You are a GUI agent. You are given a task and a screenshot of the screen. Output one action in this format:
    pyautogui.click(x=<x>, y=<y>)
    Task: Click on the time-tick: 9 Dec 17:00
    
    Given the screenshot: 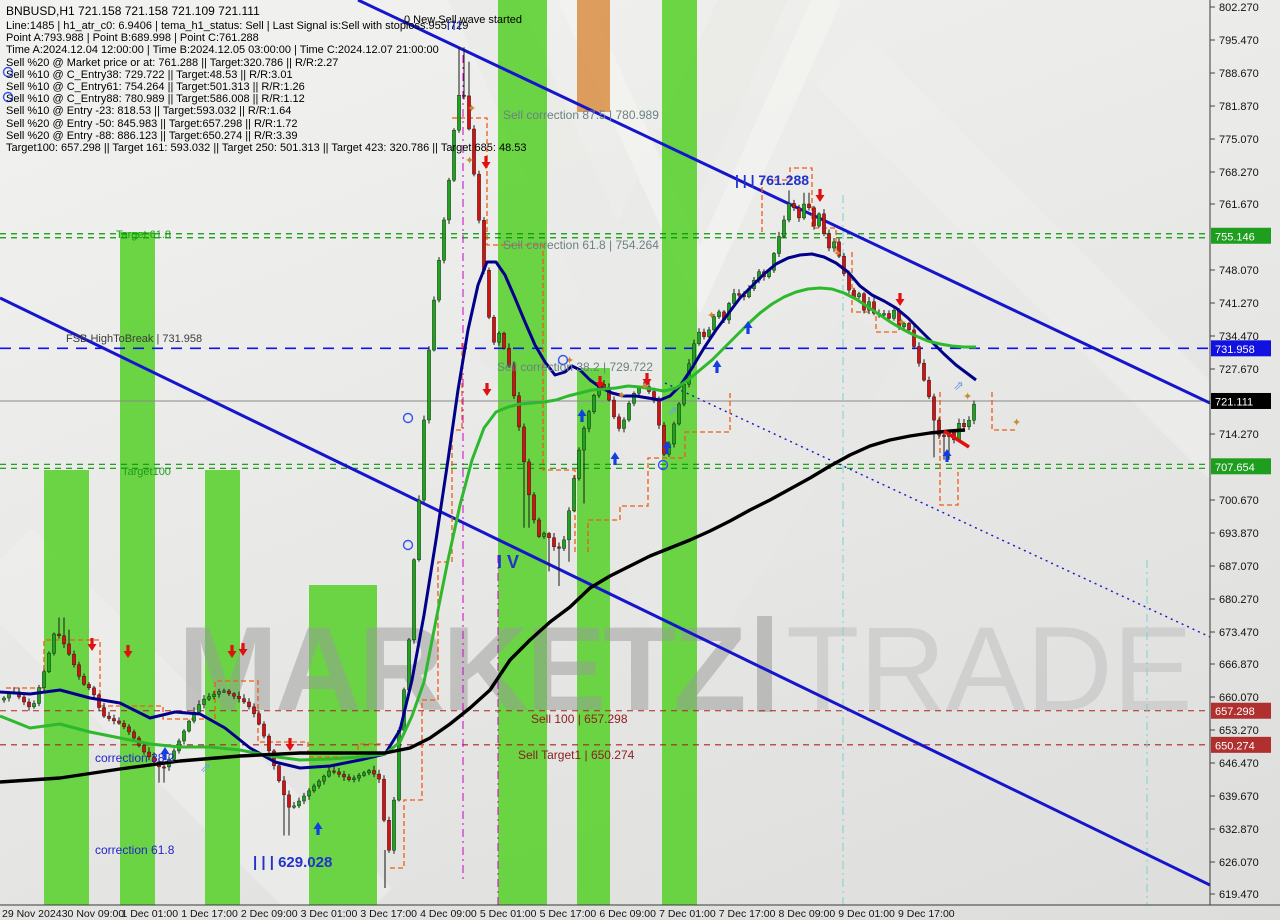 What is the action you would take?
    pyautogui.click(x=926, y=914)
    